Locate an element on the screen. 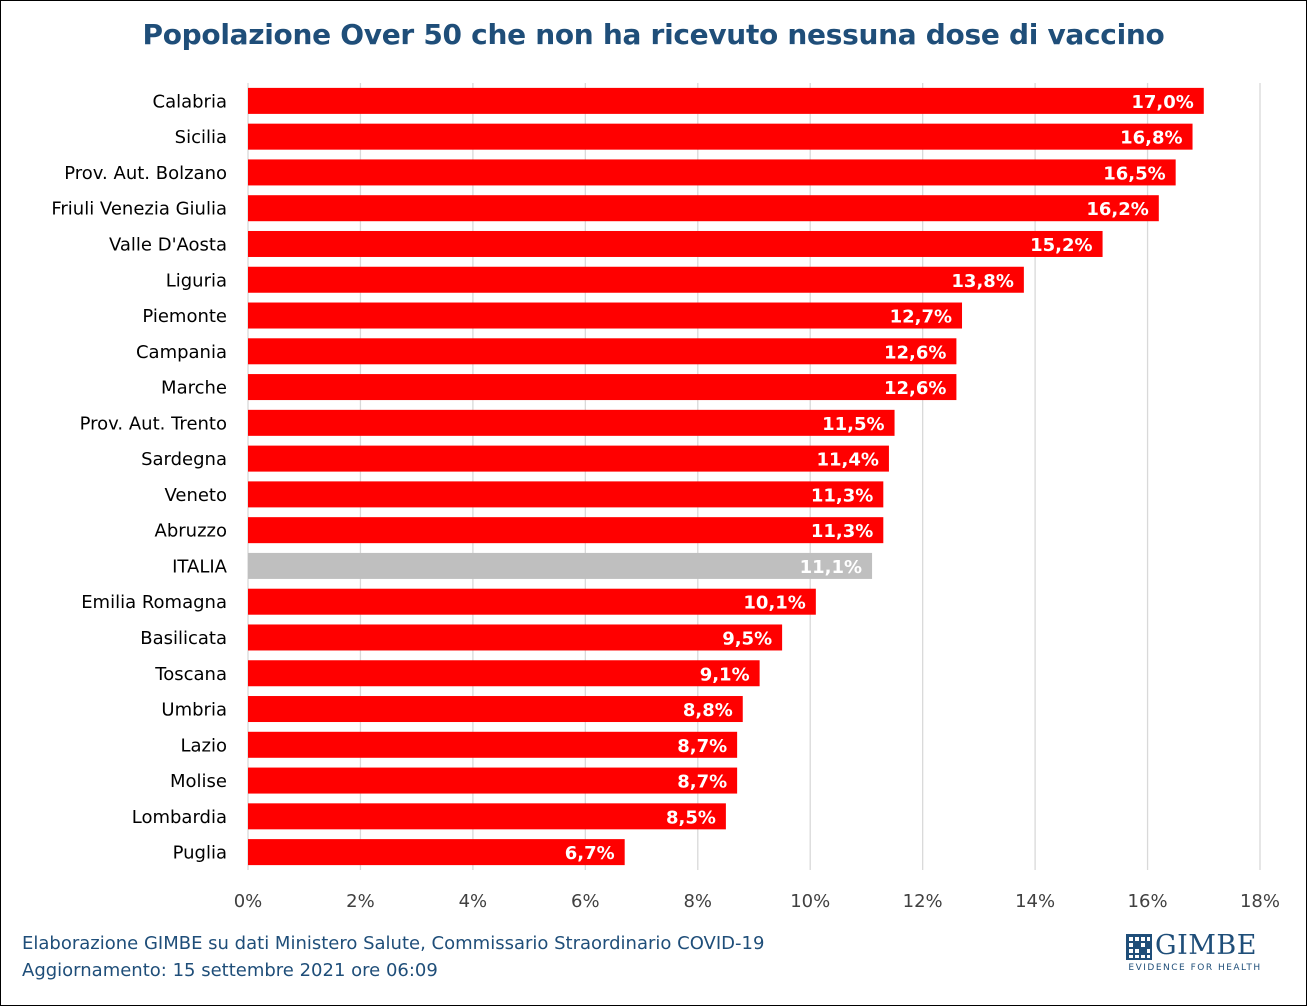 This screenshot has height=1006, width=1307. x-tick-label: 14% is located at coordinates (1035, 901).